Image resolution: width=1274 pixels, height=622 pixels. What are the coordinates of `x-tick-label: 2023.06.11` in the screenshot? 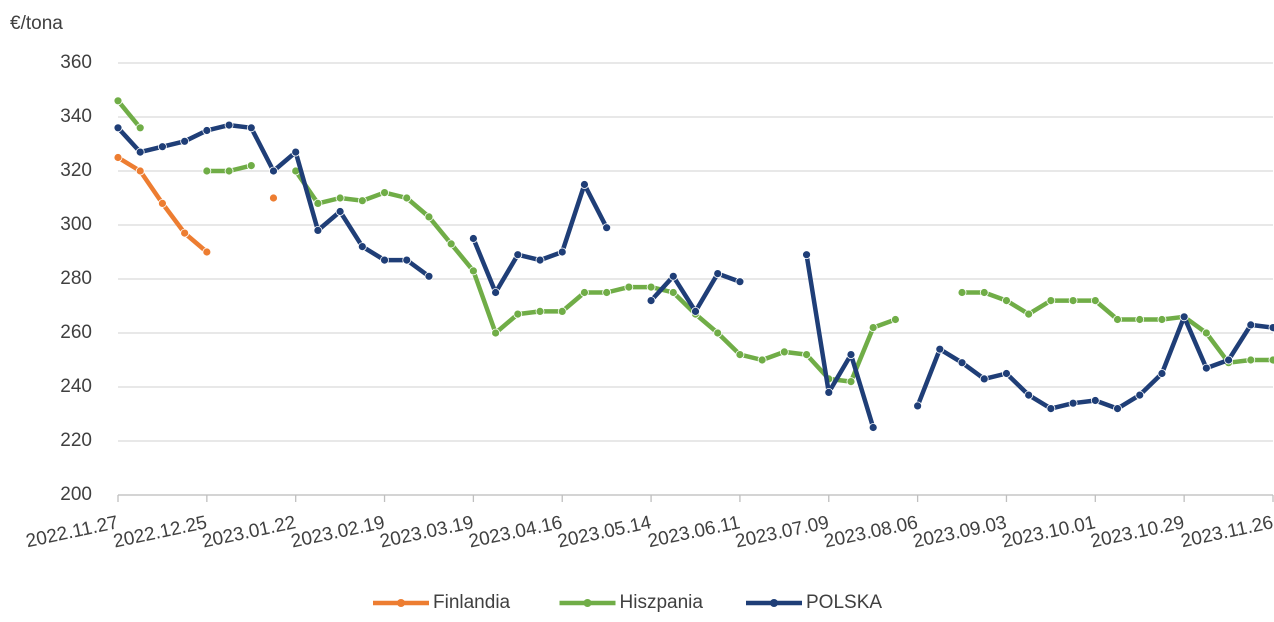 It's located at (694, 532).